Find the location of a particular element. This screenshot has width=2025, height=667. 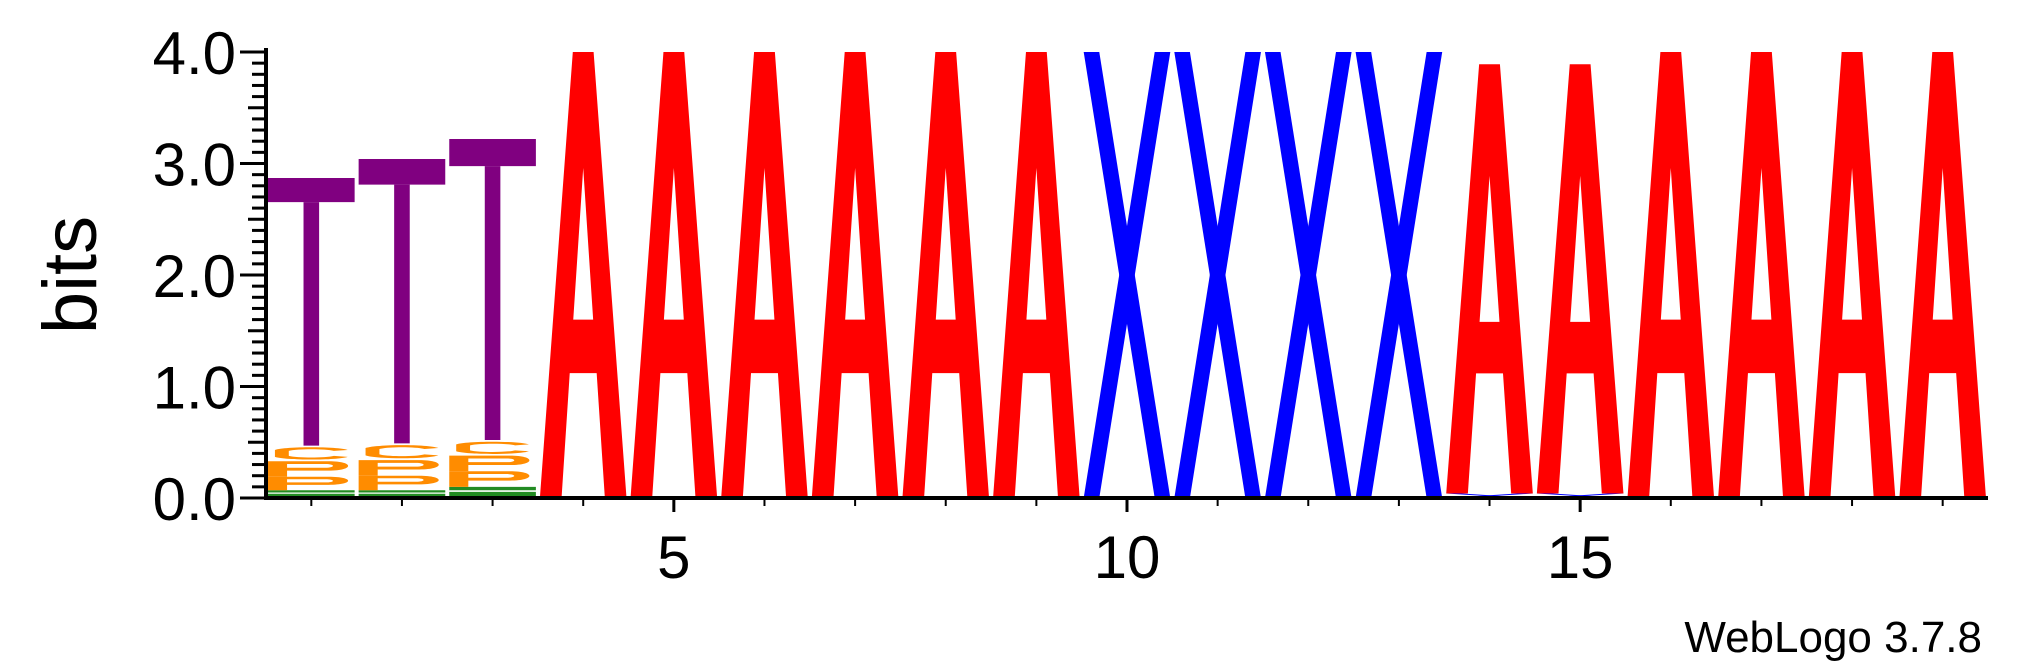

y-tick-label: 1.0 is located at coordinates (194, 388).